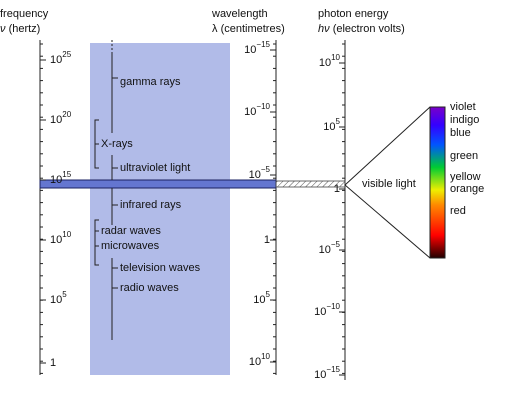  What do you see at coordinates (160, 268) in the screenshot?
I see `band-label: television waves` at bounding box center [160, 268].